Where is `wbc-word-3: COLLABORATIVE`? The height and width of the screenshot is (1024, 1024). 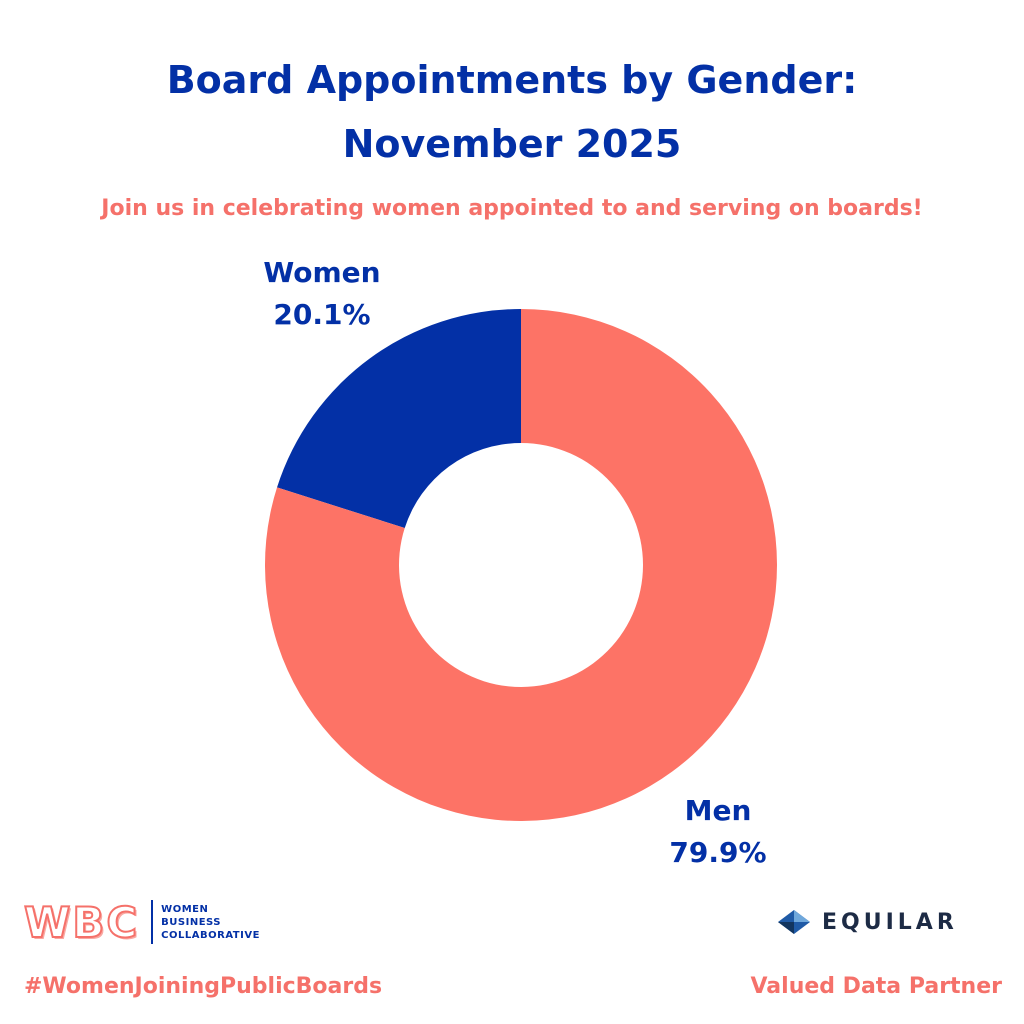 wbc-word-3: COLLABORATIVE is located at coordinates (210, 935).